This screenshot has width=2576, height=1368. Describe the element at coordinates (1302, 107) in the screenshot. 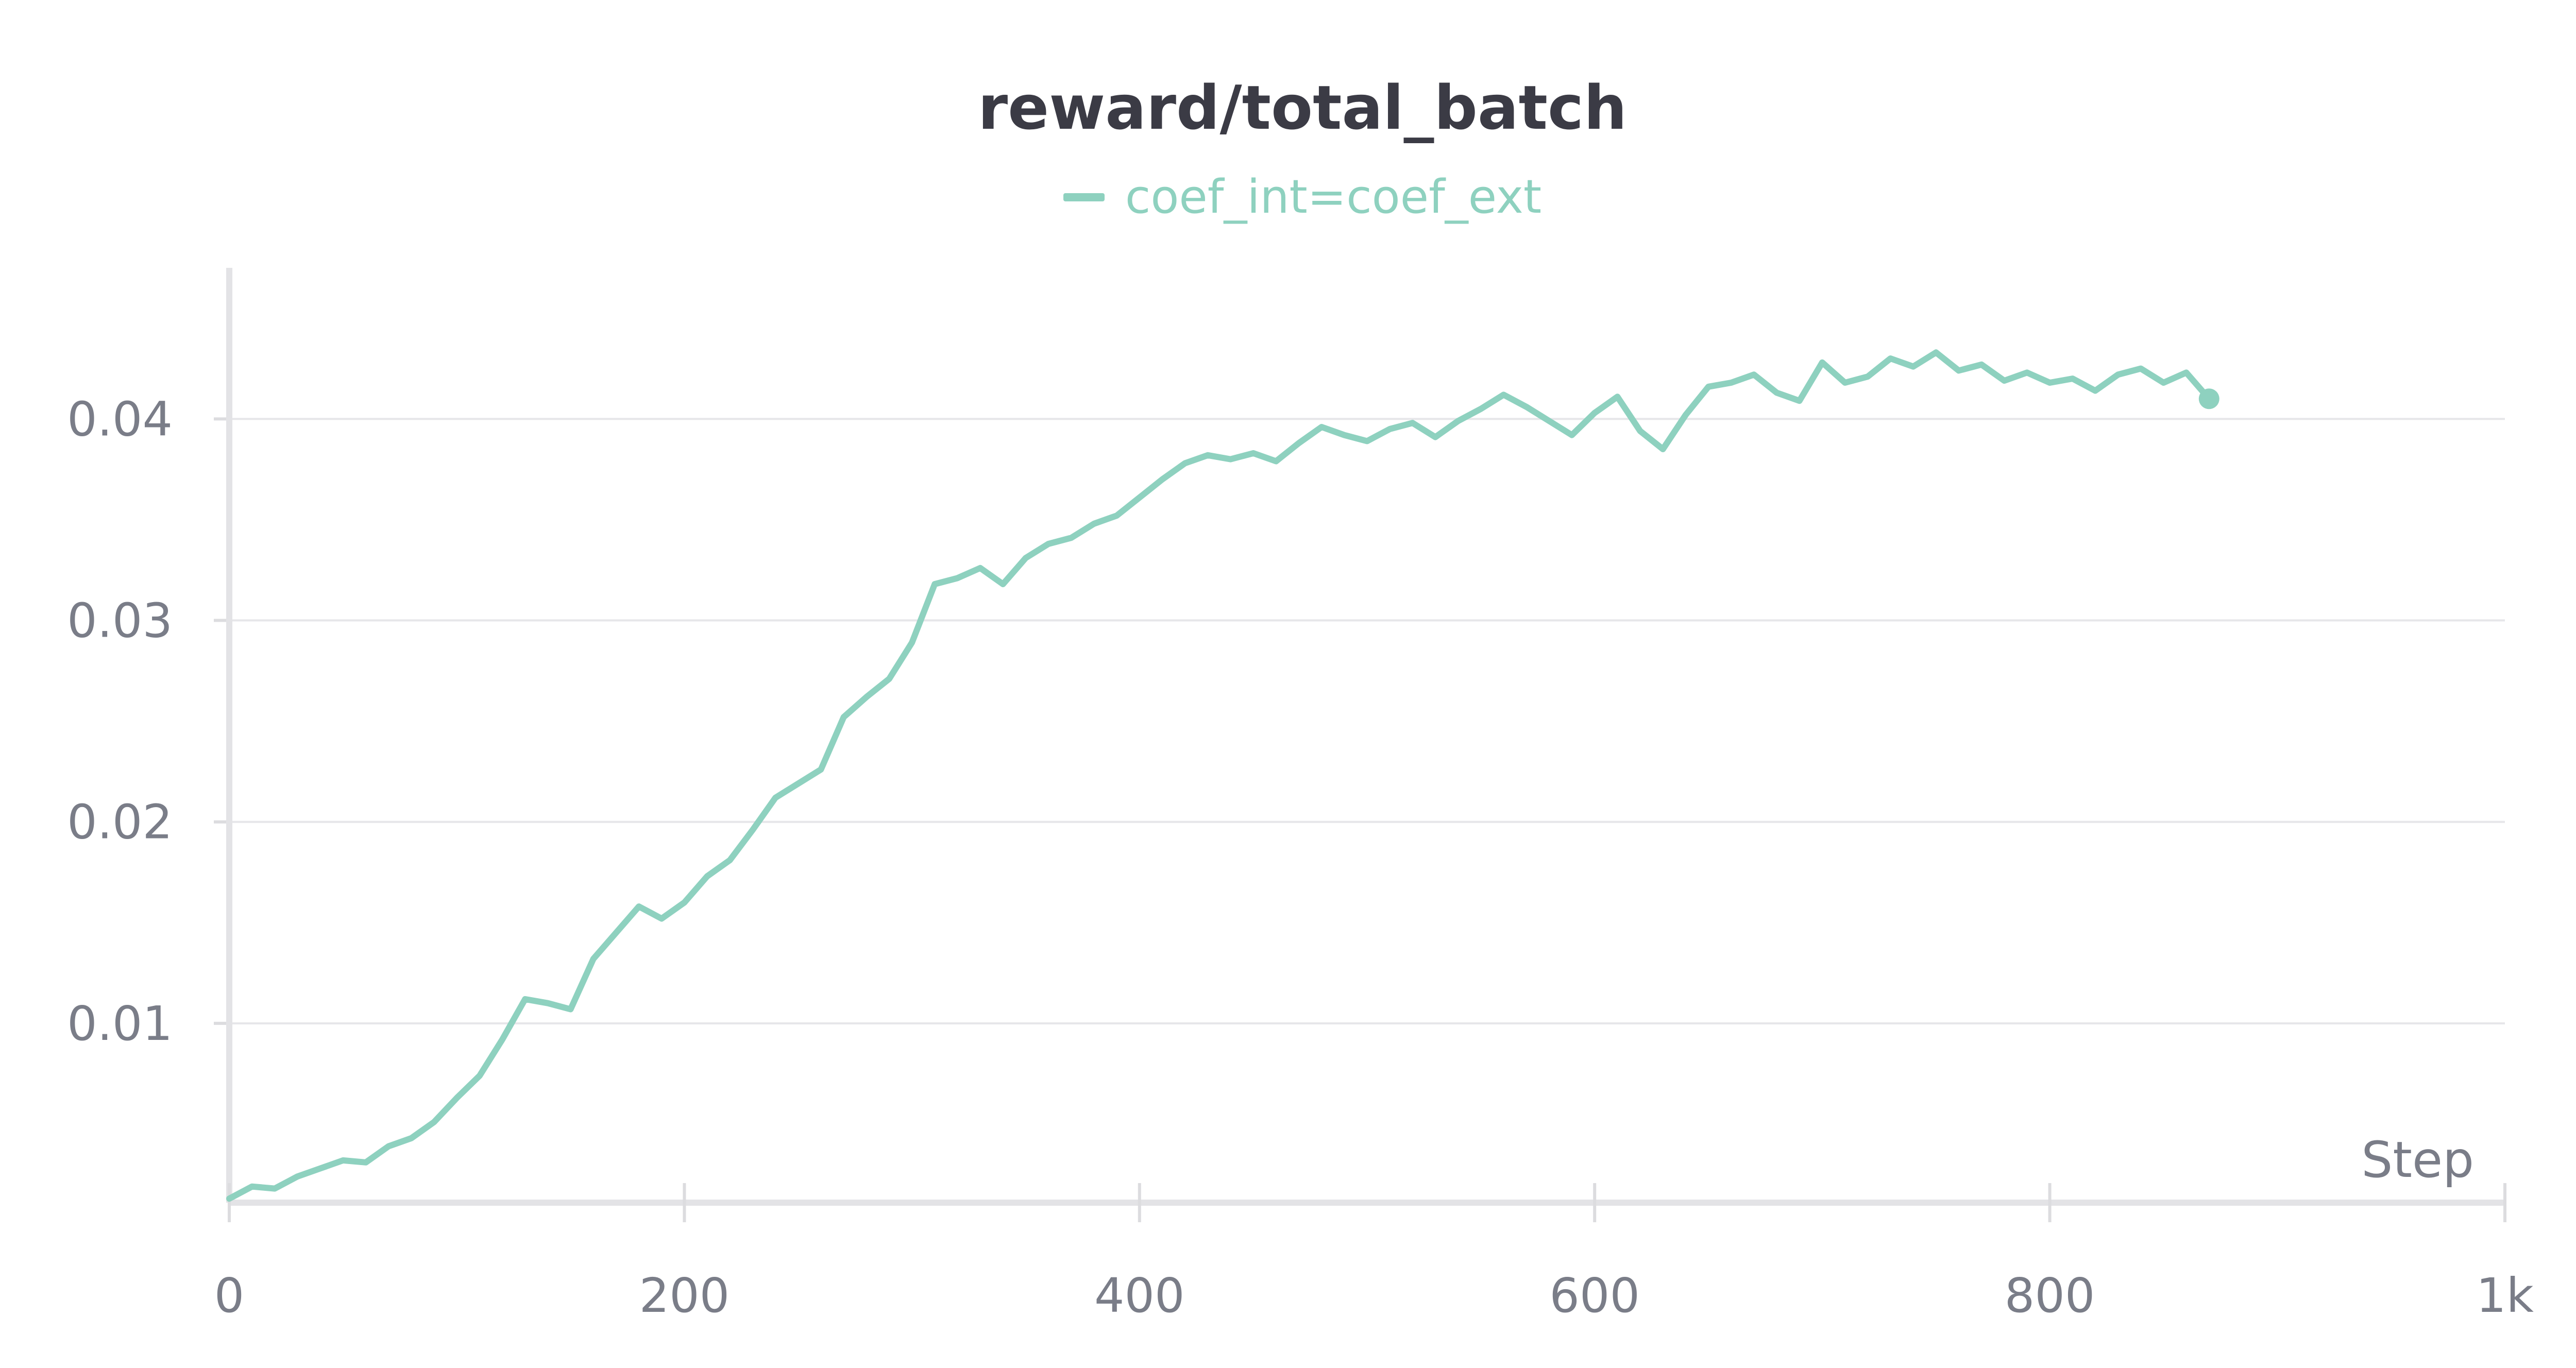

I see `chart-title: reward/total_batch` at that location.